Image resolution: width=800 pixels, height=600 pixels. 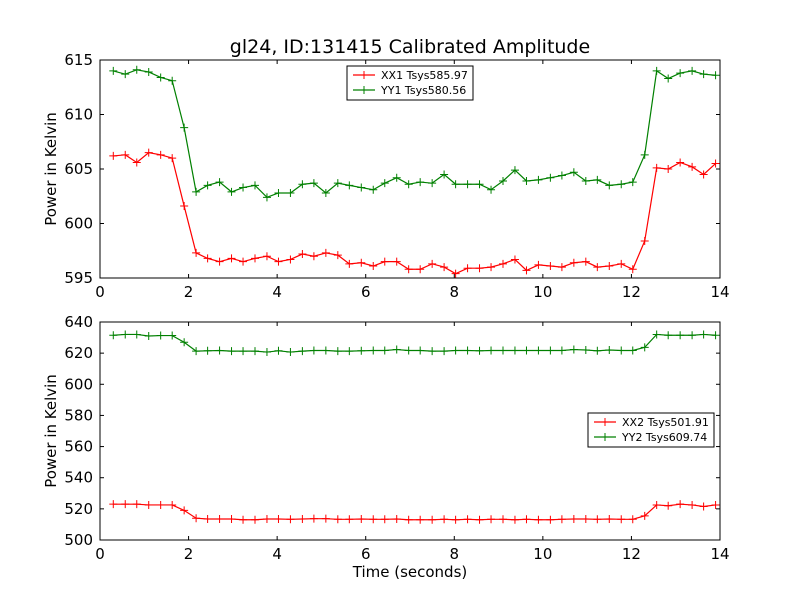 I want to click on x-tick-label: 8, so click(x=455, y=292).